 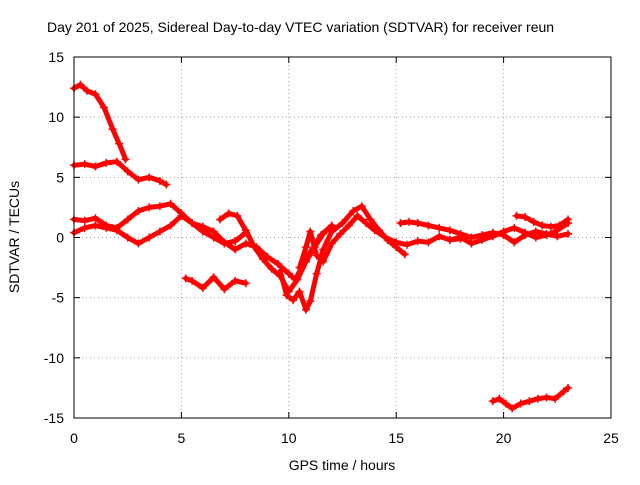 I want to click on x-tick-label: 20, so click(x=504, y=438).